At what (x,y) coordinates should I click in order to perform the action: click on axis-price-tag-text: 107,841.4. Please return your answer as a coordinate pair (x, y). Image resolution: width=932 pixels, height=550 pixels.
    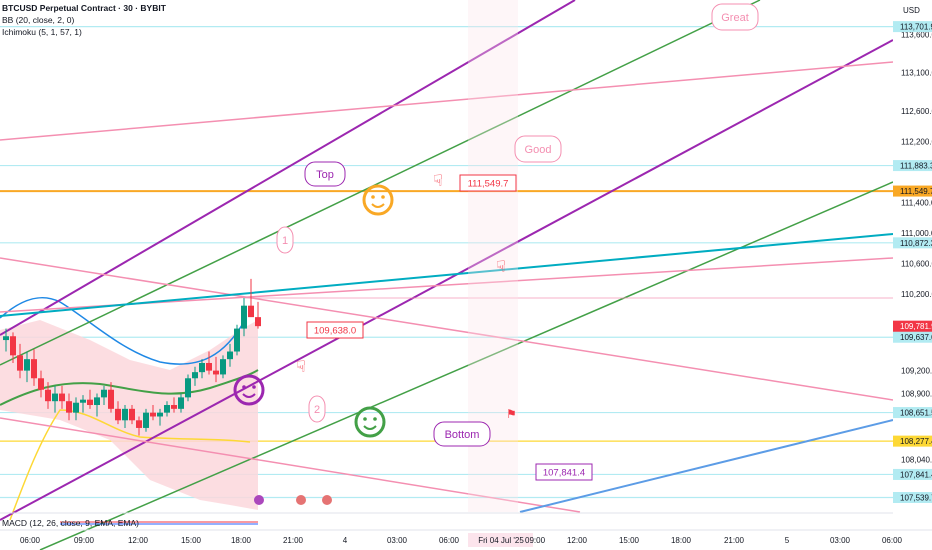
    Looking at the image, I should click on (916, 474).